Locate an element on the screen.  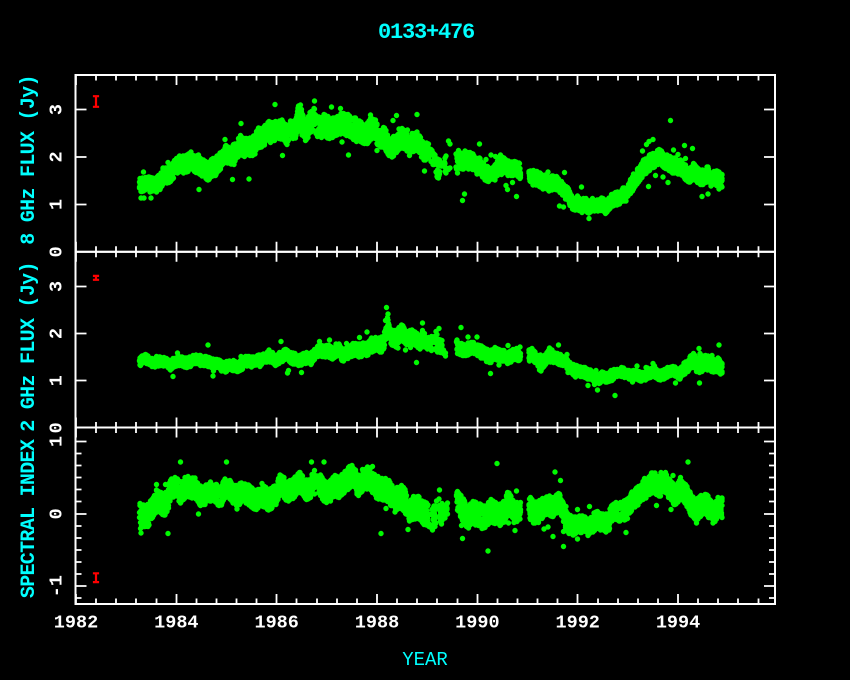
svg-text: SPECTRAL INDEX is located at coordinates (29, 518).